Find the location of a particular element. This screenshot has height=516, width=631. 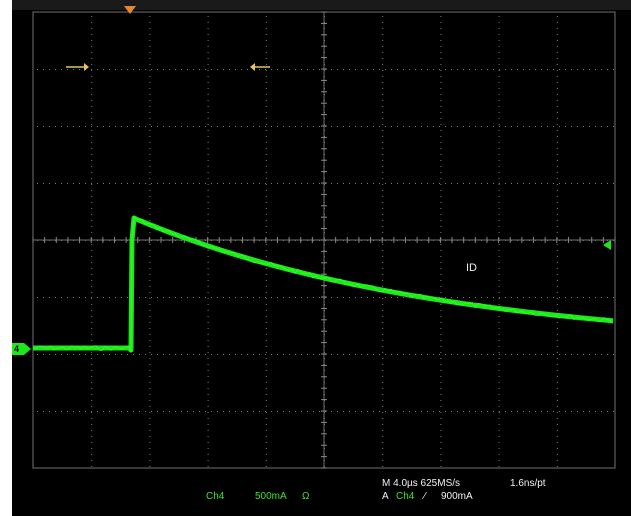

trigger-position-icon is located at coordinates (130, 10).